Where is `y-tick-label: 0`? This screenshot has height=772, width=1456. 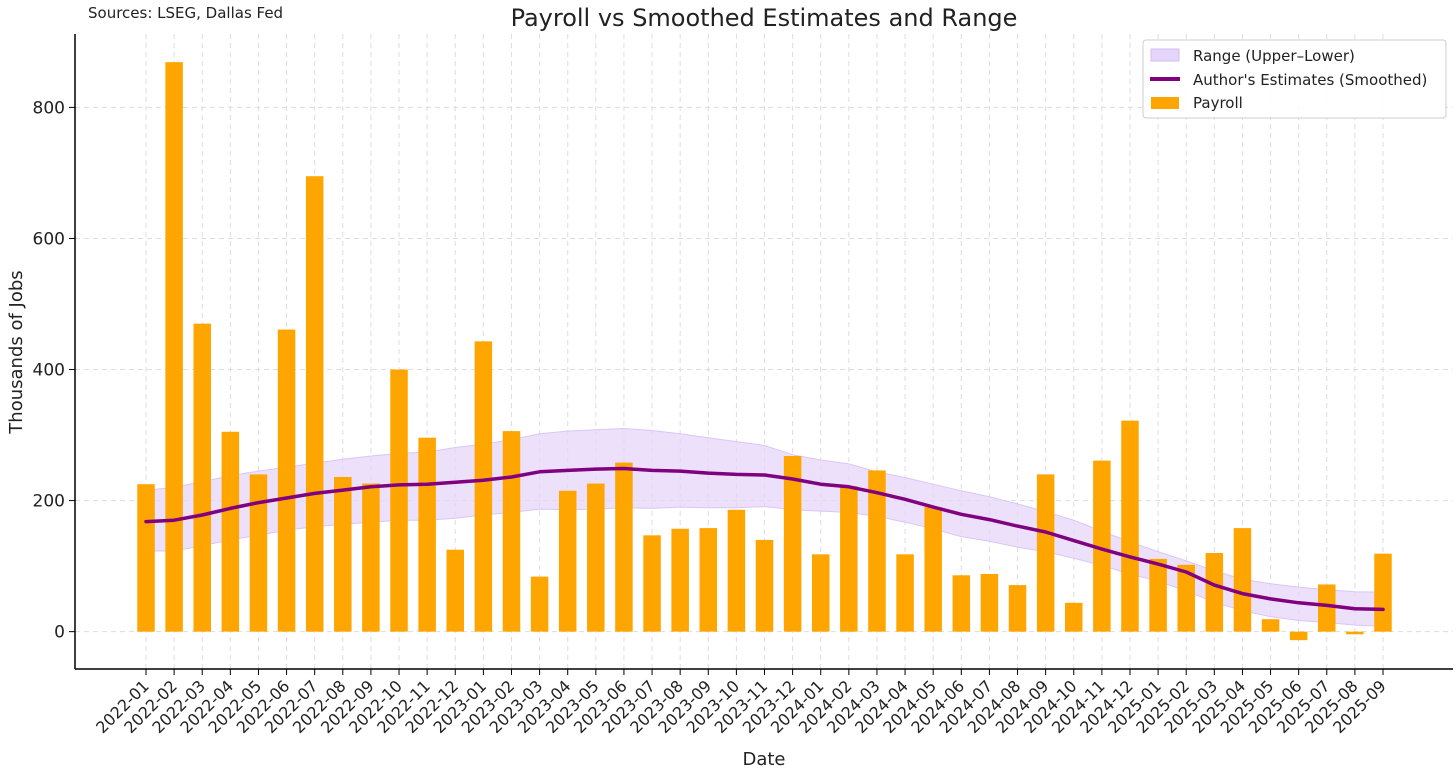
y-tick-label: 0 is located at coordinates (59, 633).